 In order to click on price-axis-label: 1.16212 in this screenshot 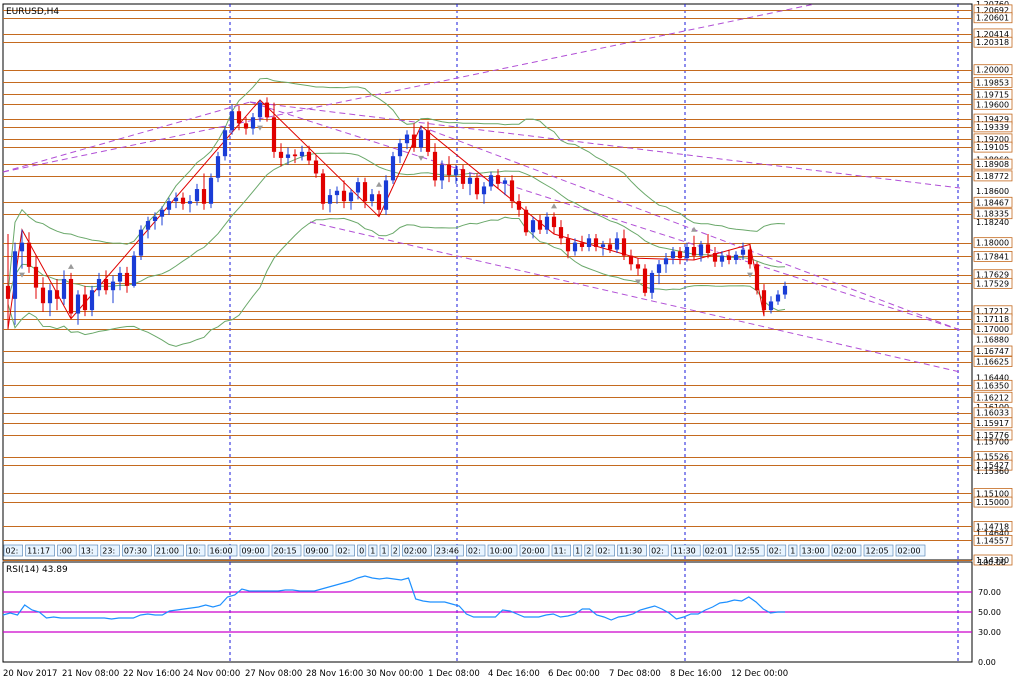, I will do `click(992, 397)`.